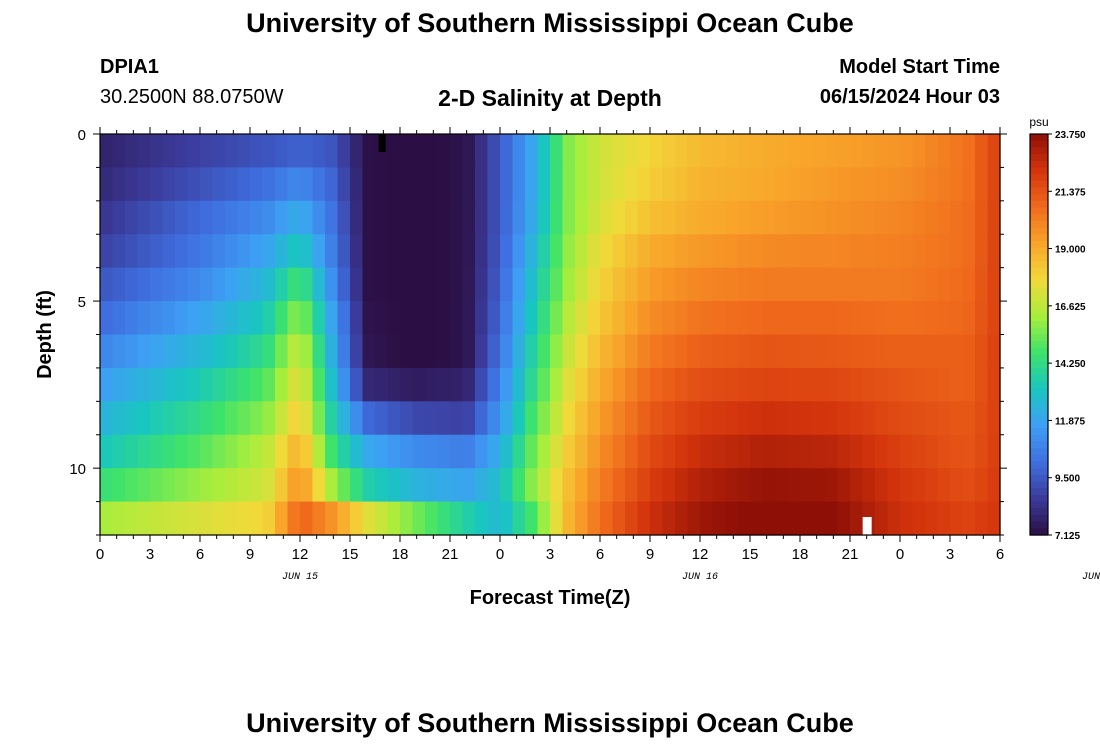 The width and height of the screenshot is (1100, 750). Describe the element at coordinates (1067, 536) in the screenshot. I see `colorbar-tick-label: 7.125` at that location.